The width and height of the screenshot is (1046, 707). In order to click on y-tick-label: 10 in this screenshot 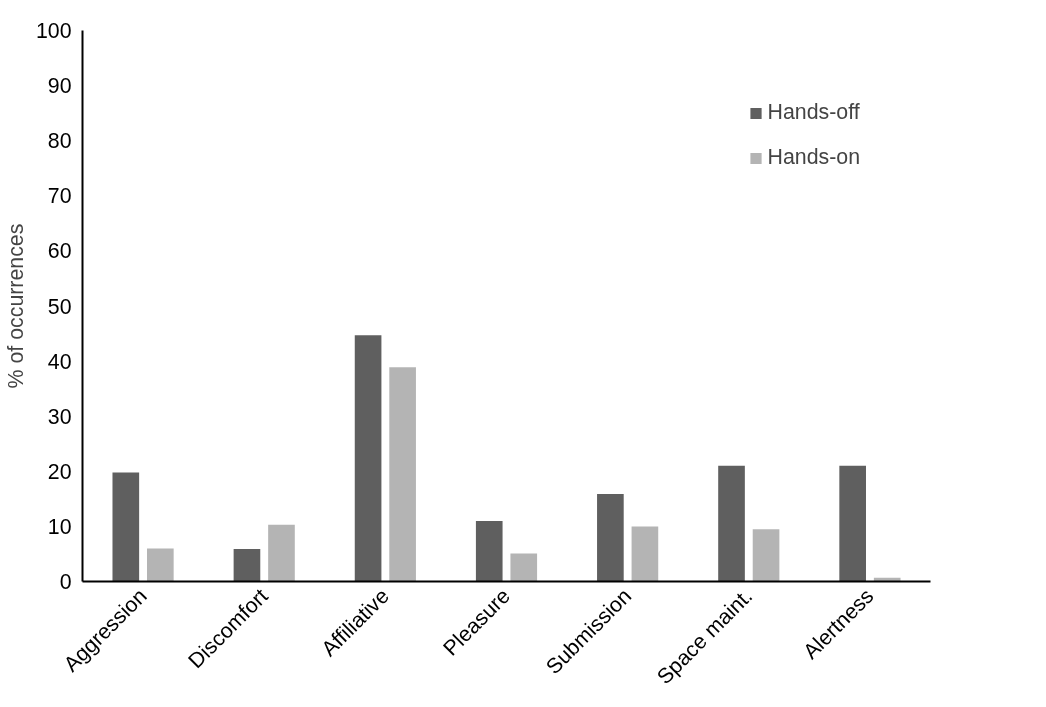, I will do `click(59, 526)`.